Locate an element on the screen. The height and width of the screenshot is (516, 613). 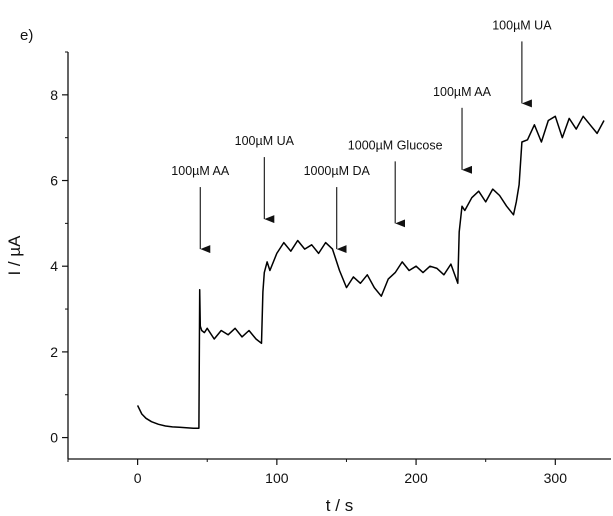
x-tick-label: 300 is located at coordinates (556, 478).